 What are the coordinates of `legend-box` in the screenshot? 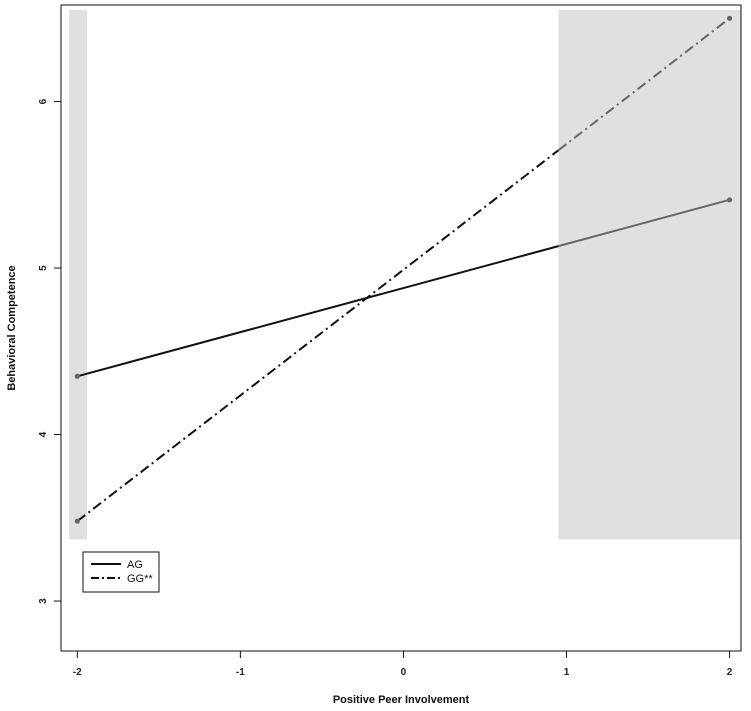 It's located at (121, 572).